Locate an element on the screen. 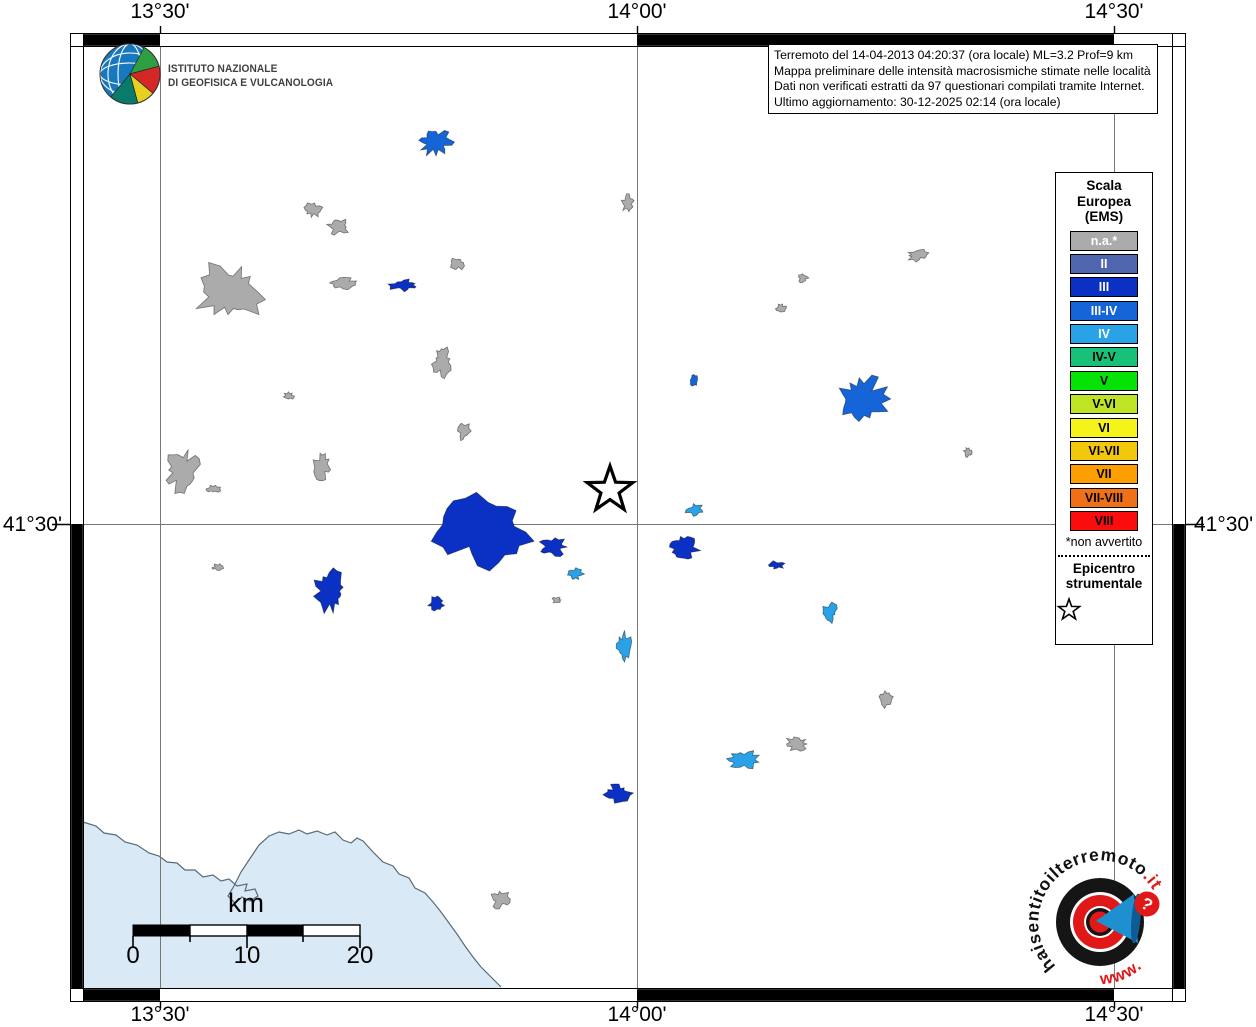  legend-chip-V-VI: V-VI is located at coordinates (1104, 404).